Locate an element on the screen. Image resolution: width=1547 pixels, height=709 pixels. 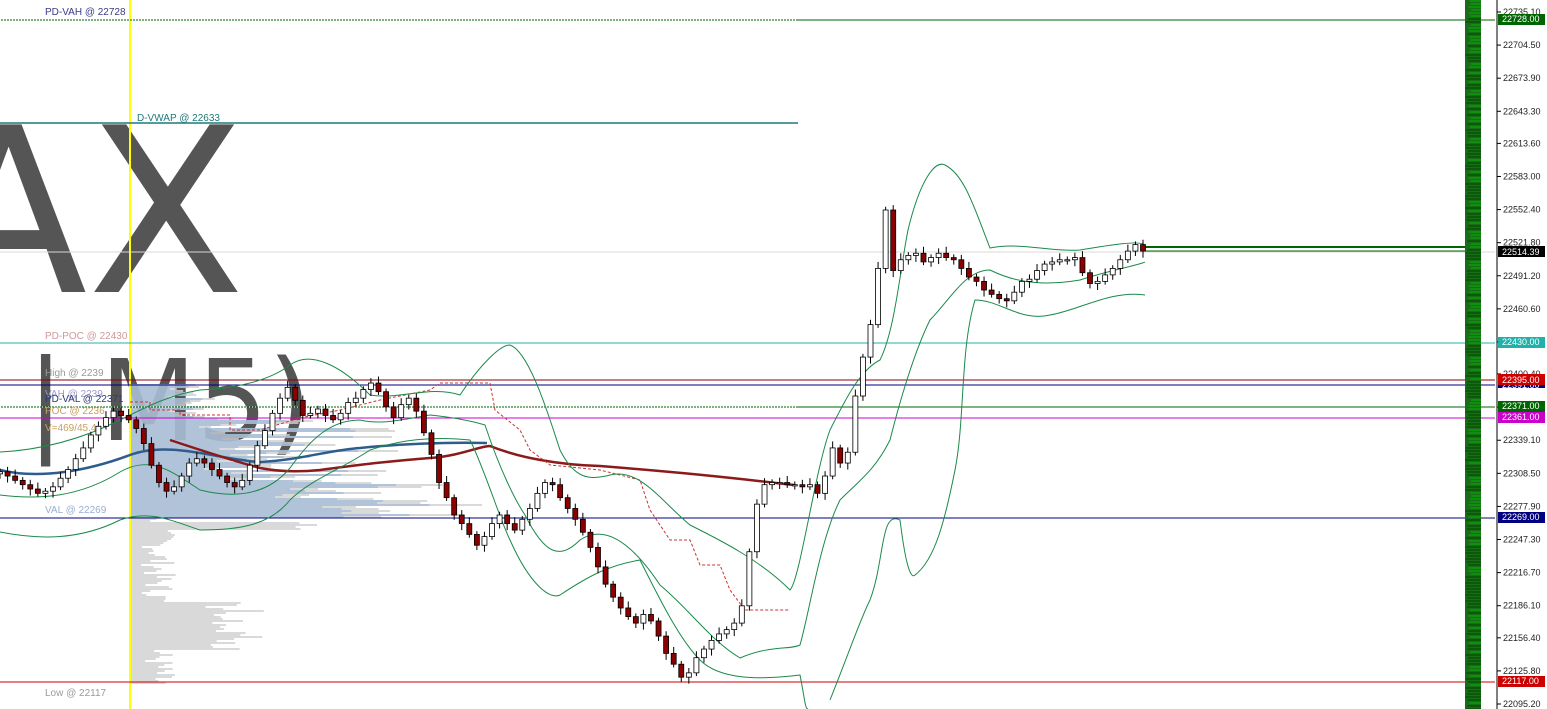
price-axis-tick-label: 22247.30 is located at coordinates (1522, 540).